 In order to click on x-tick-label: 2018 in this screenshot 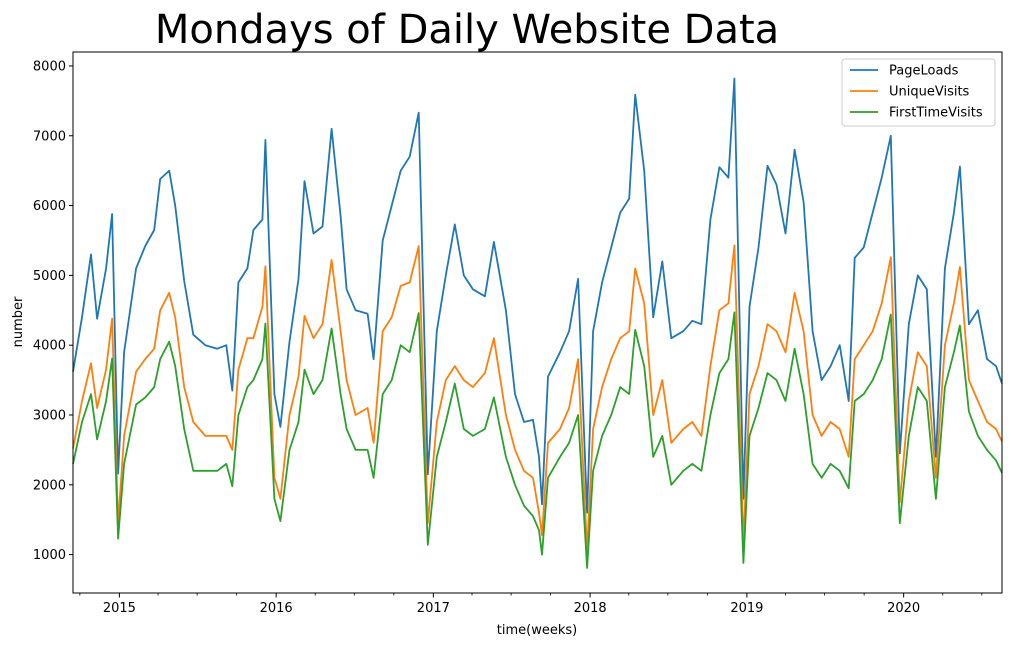, I will do `click(590, 608)`.